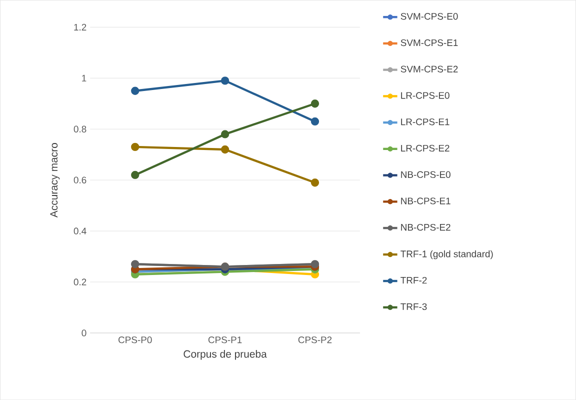  Describe the element at coordinates (413, 306) in the screenshot. I see `legend-label: TRF-3` at that location.